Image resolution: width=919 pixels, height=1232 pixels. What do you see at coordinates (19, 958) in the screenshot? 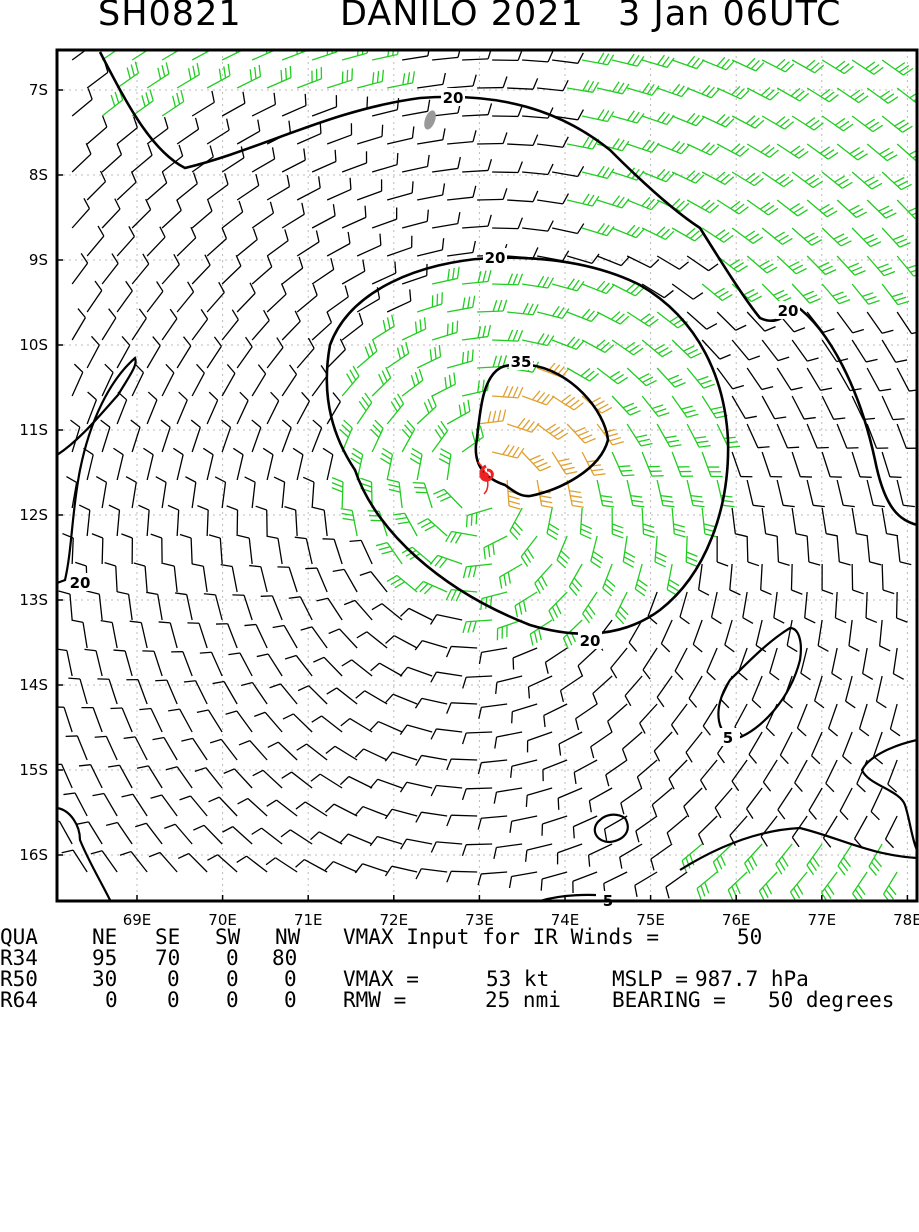
I see `row-label: R34` at bounding box center [19, 958].